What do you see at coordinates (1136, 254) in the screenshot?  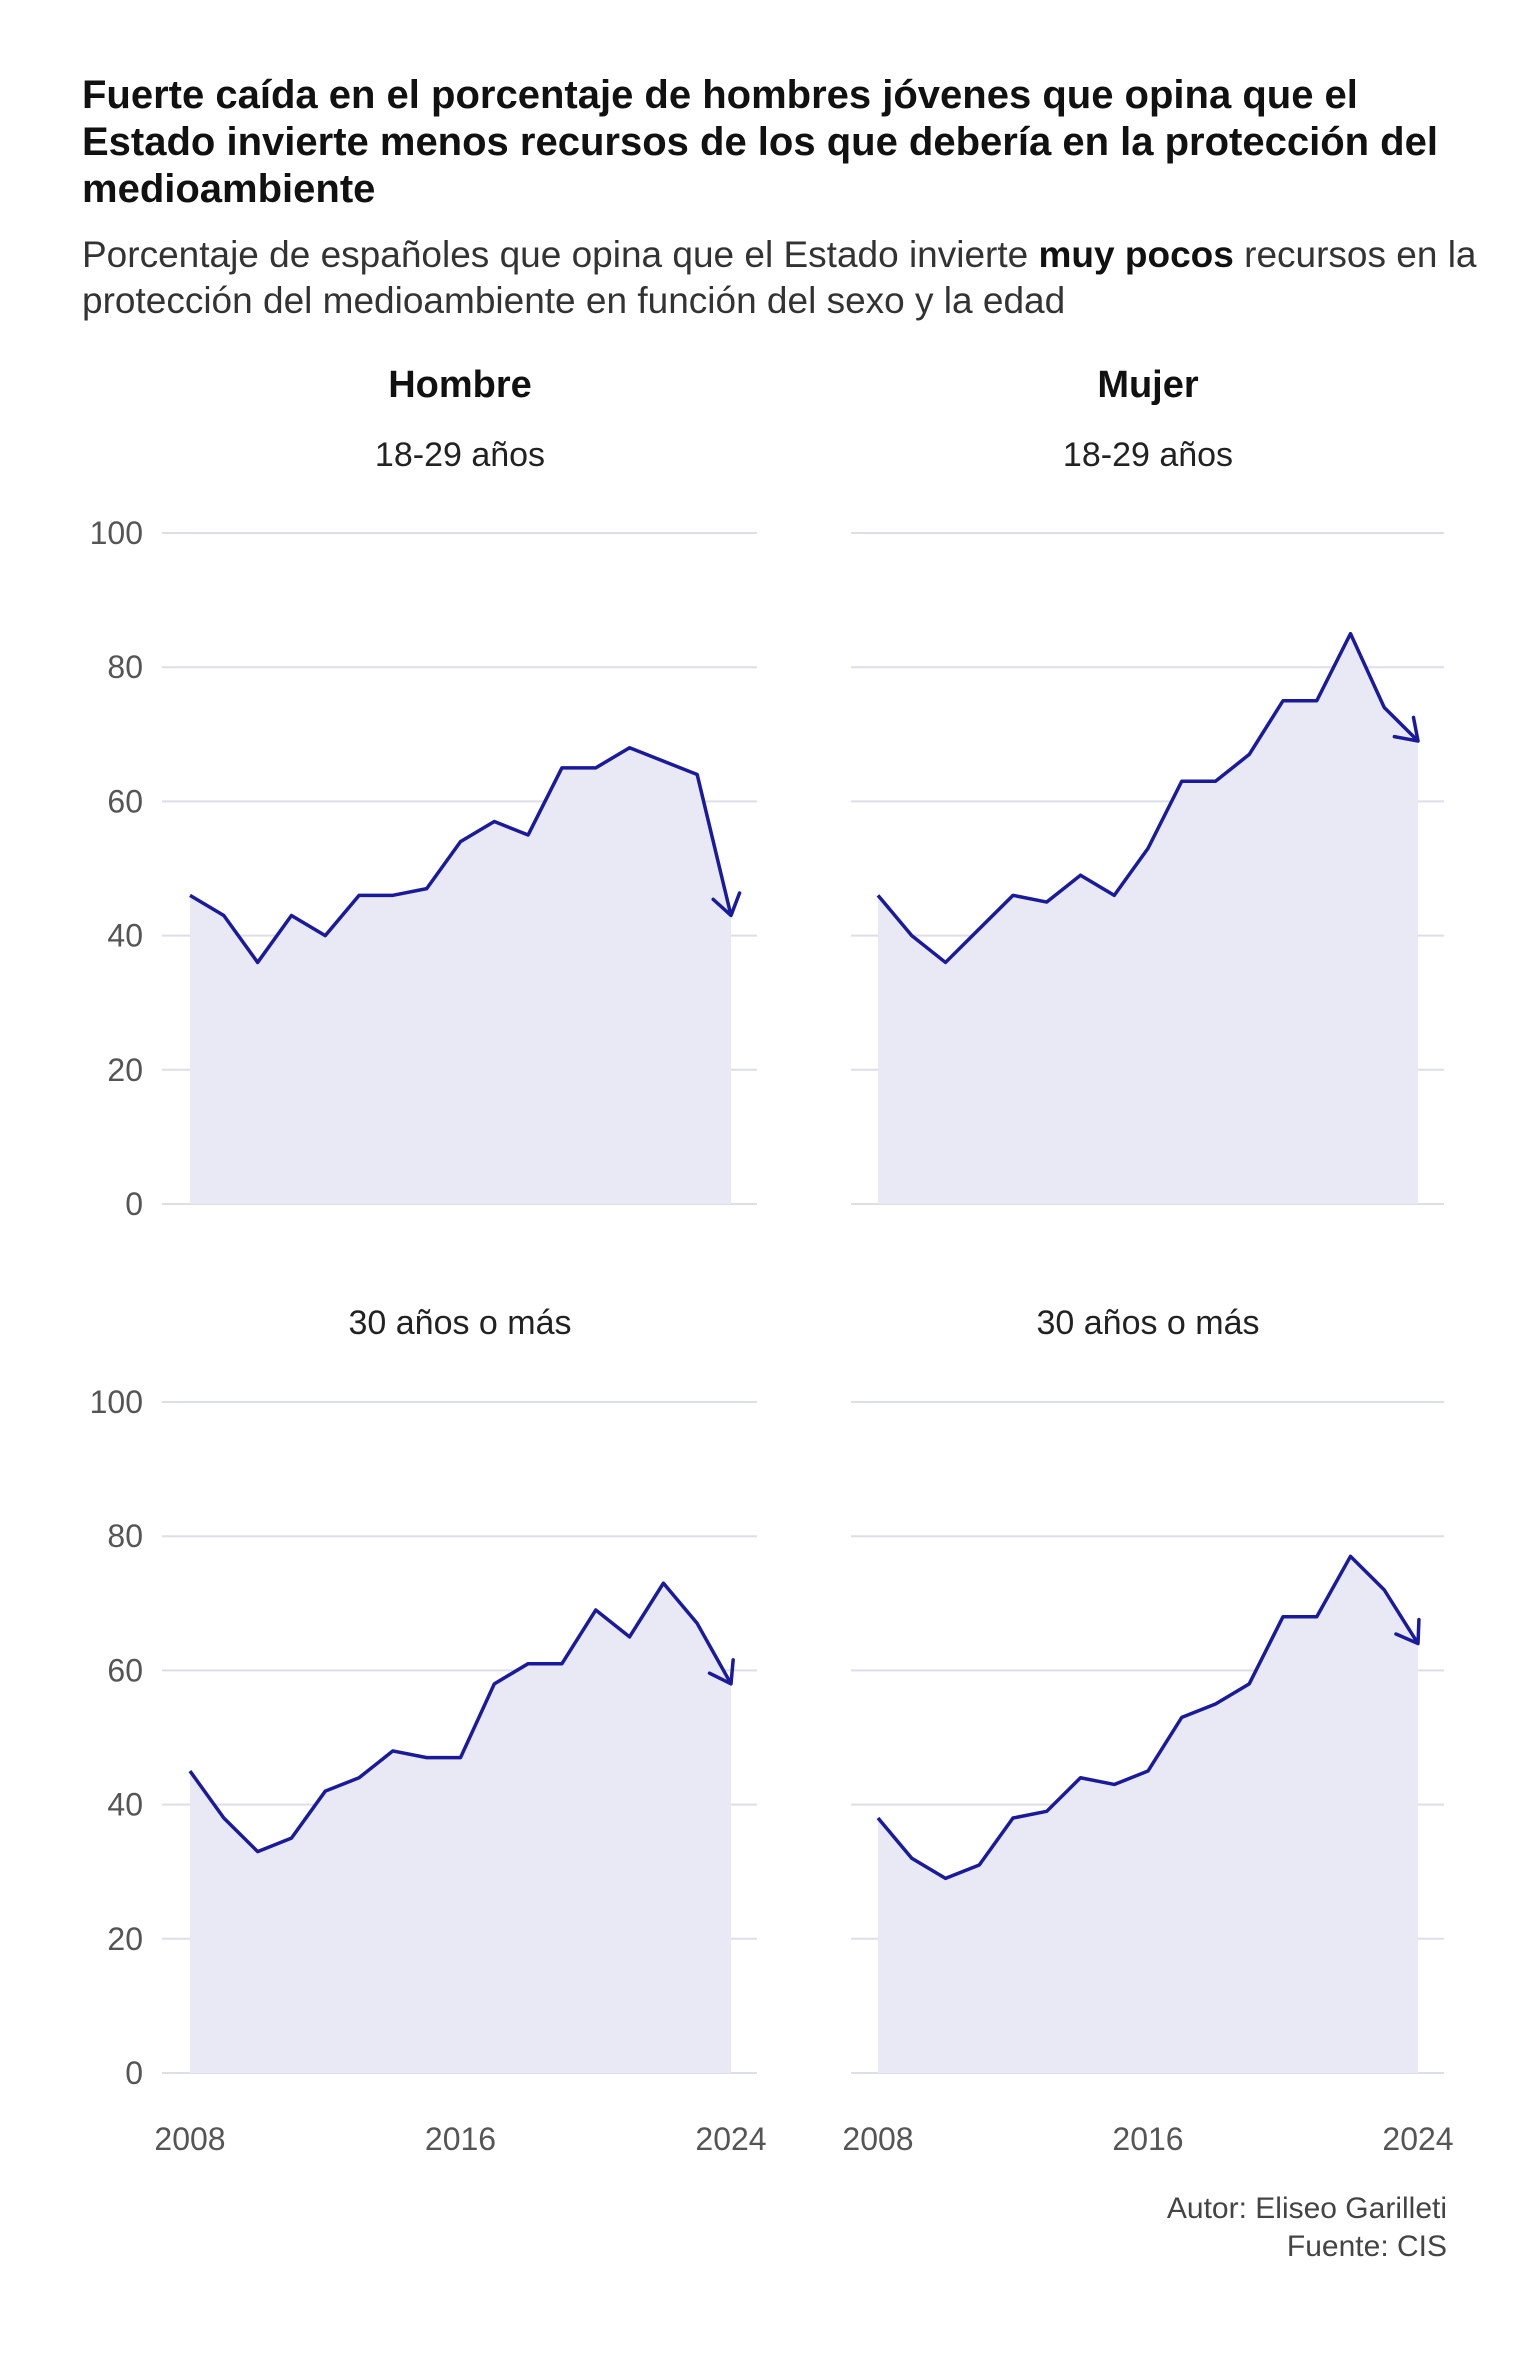 I see `subtitle-bold: muy pocos` at bounding box center [1136, 254].